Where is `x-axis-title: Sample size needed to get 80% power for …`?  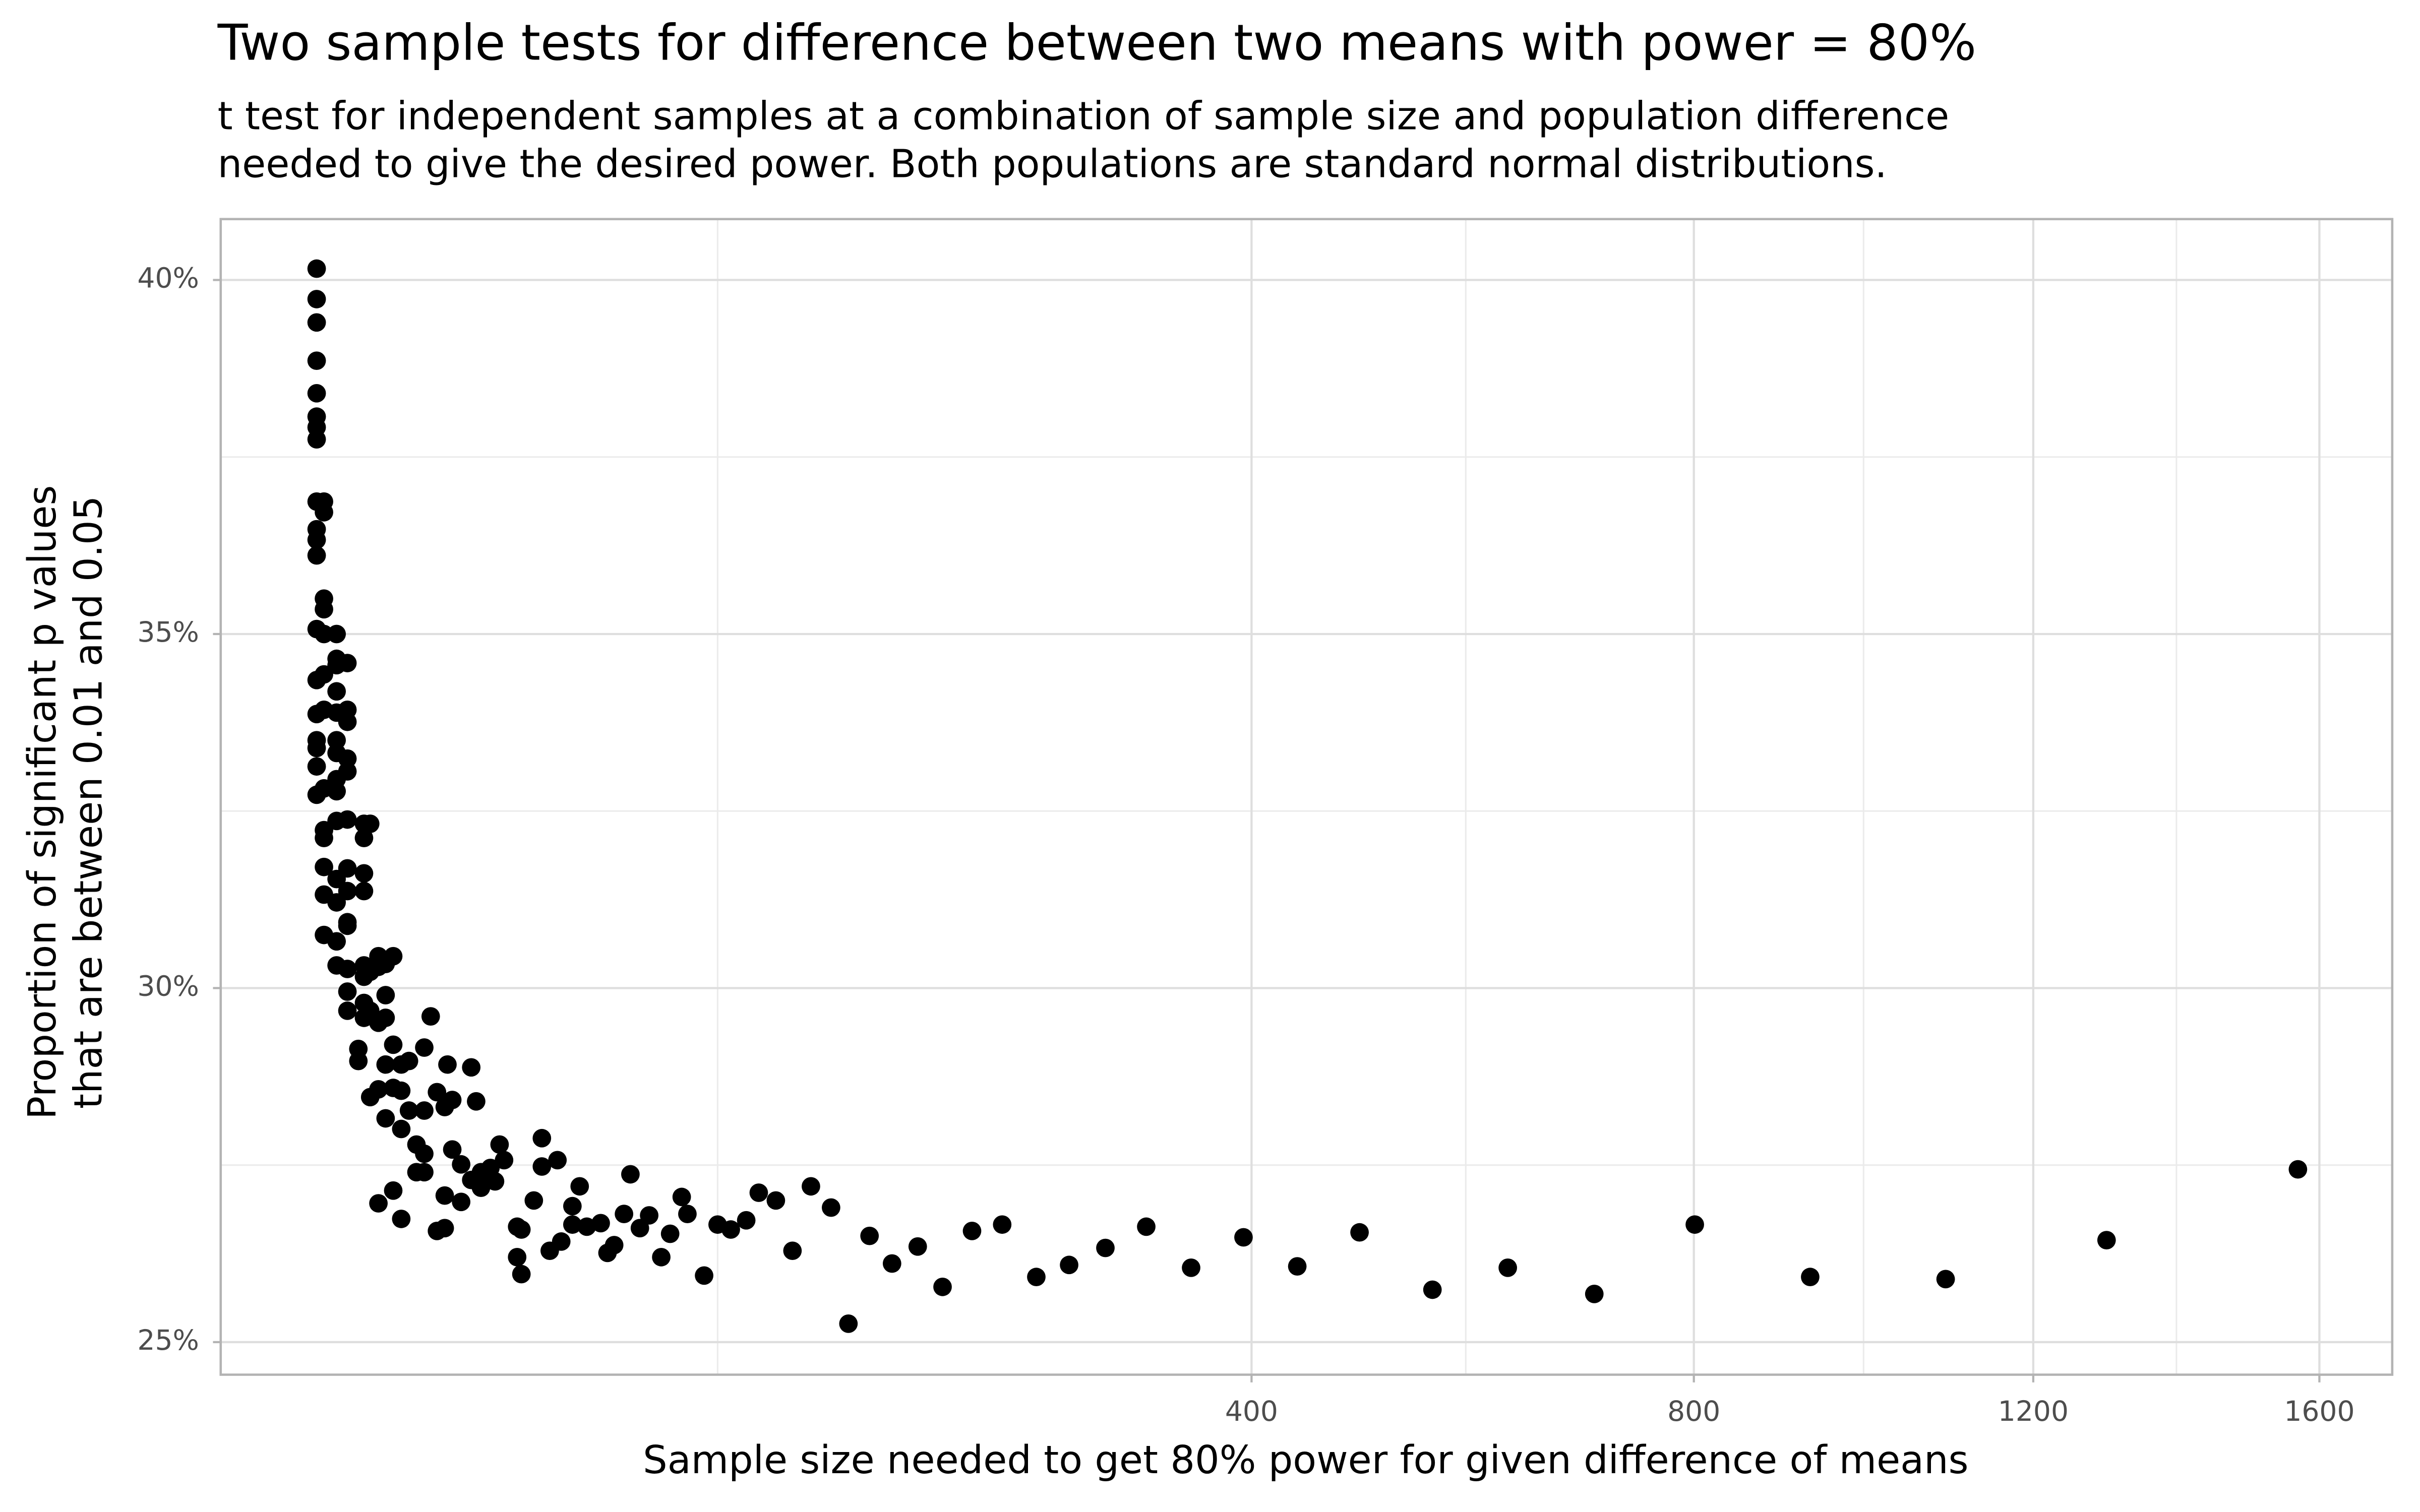 x-axis-title: Sample size needed to get 80% power for … is located at coordinates (1305, 1460).